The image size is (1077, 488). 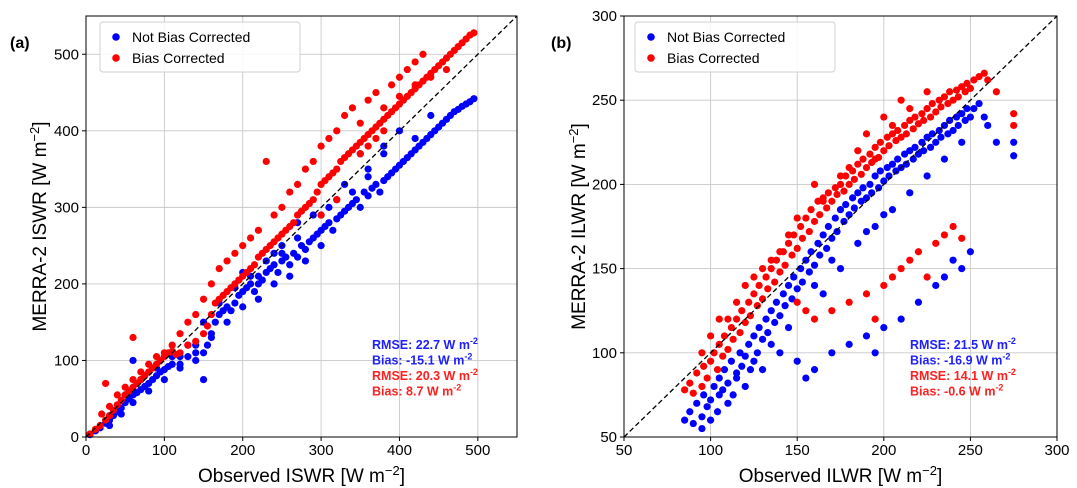 I want to click on x-tick-label: 50, so click(x=624, y=450).